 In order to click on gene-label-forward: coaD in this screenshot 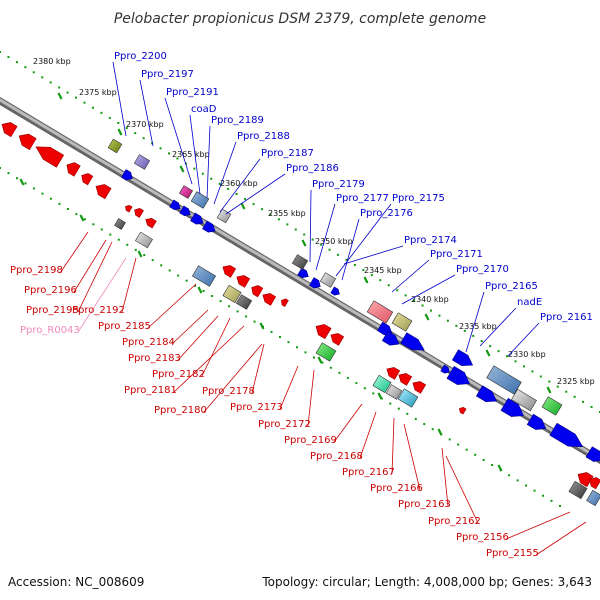, I will do `click(204, 109)`.